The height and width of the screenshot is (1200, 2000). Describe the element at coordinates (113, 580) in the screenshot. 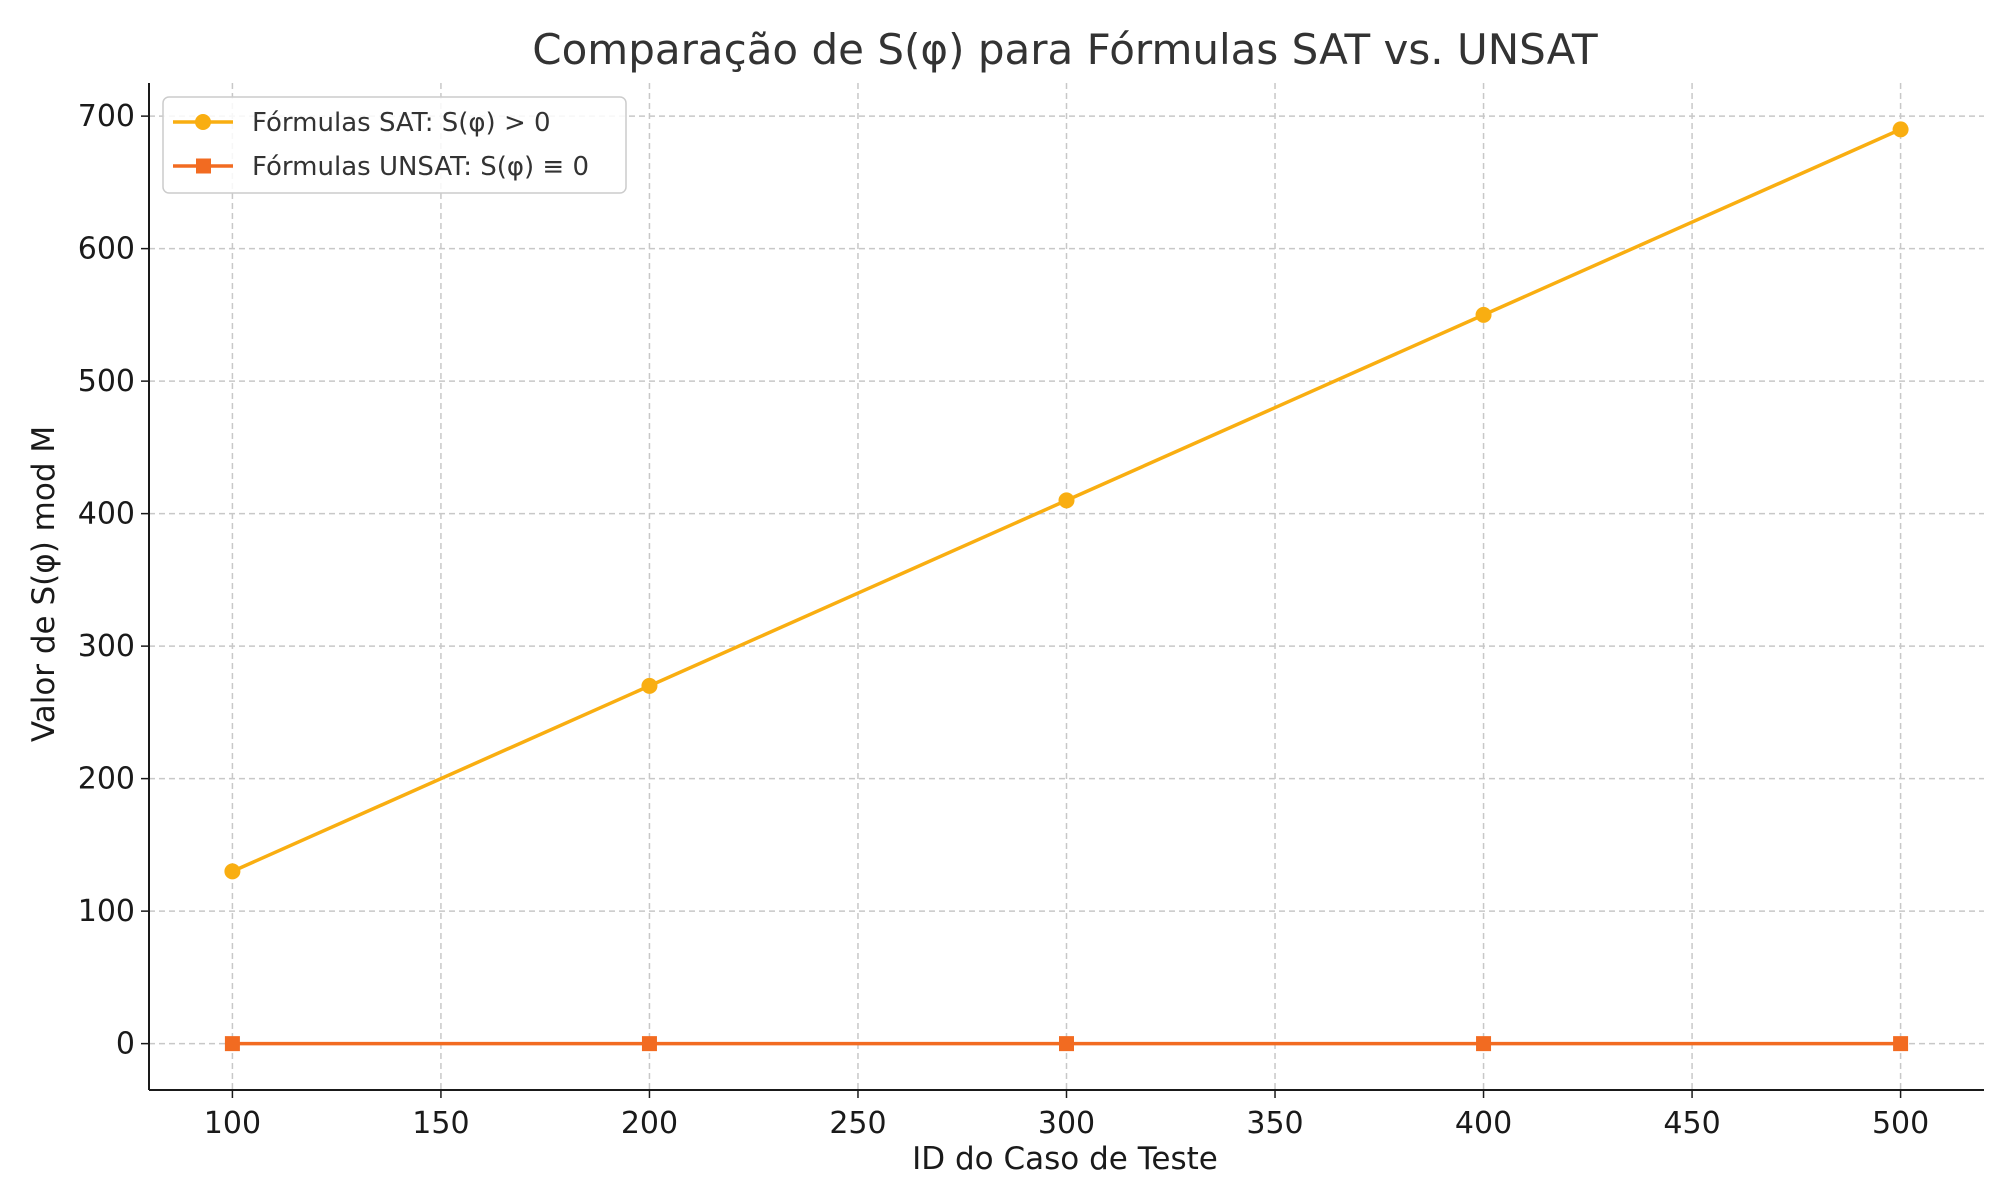

I see `y-ticks: 0 100 200 300 400 500 600 700` at that location.